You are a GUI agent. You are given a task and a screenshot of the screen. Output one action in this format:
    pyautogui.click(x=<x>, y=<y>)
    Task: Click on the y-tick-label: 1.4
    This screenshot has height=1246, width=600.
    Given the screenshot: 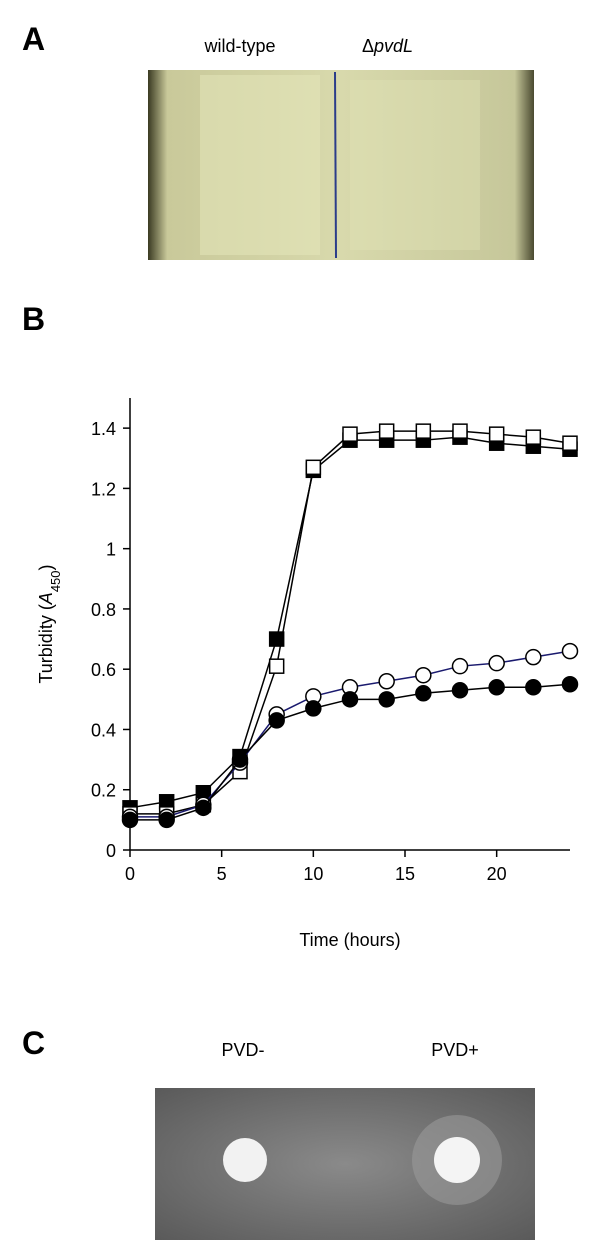 What is the action you would take?
    pyautogui.click(x=103, y=429)
    